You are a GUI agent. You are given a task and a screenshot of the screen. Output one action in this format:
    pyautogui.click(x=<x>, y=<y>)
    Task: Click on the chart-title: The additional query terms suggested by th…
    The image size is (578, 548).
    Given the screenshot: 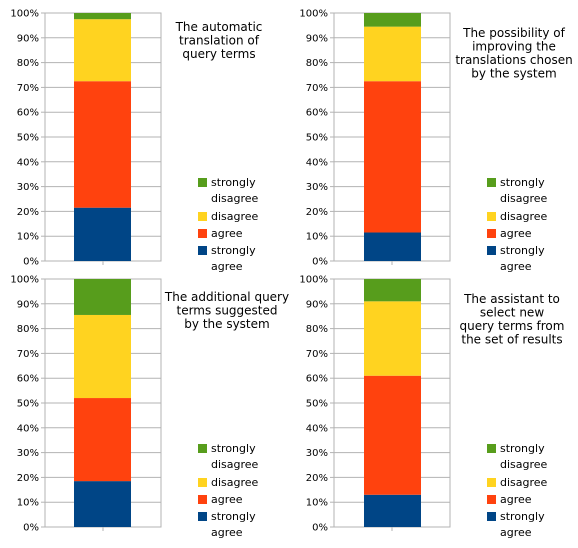 What is the action you would take?
    pyautogui.click(x=226, y=310)
    